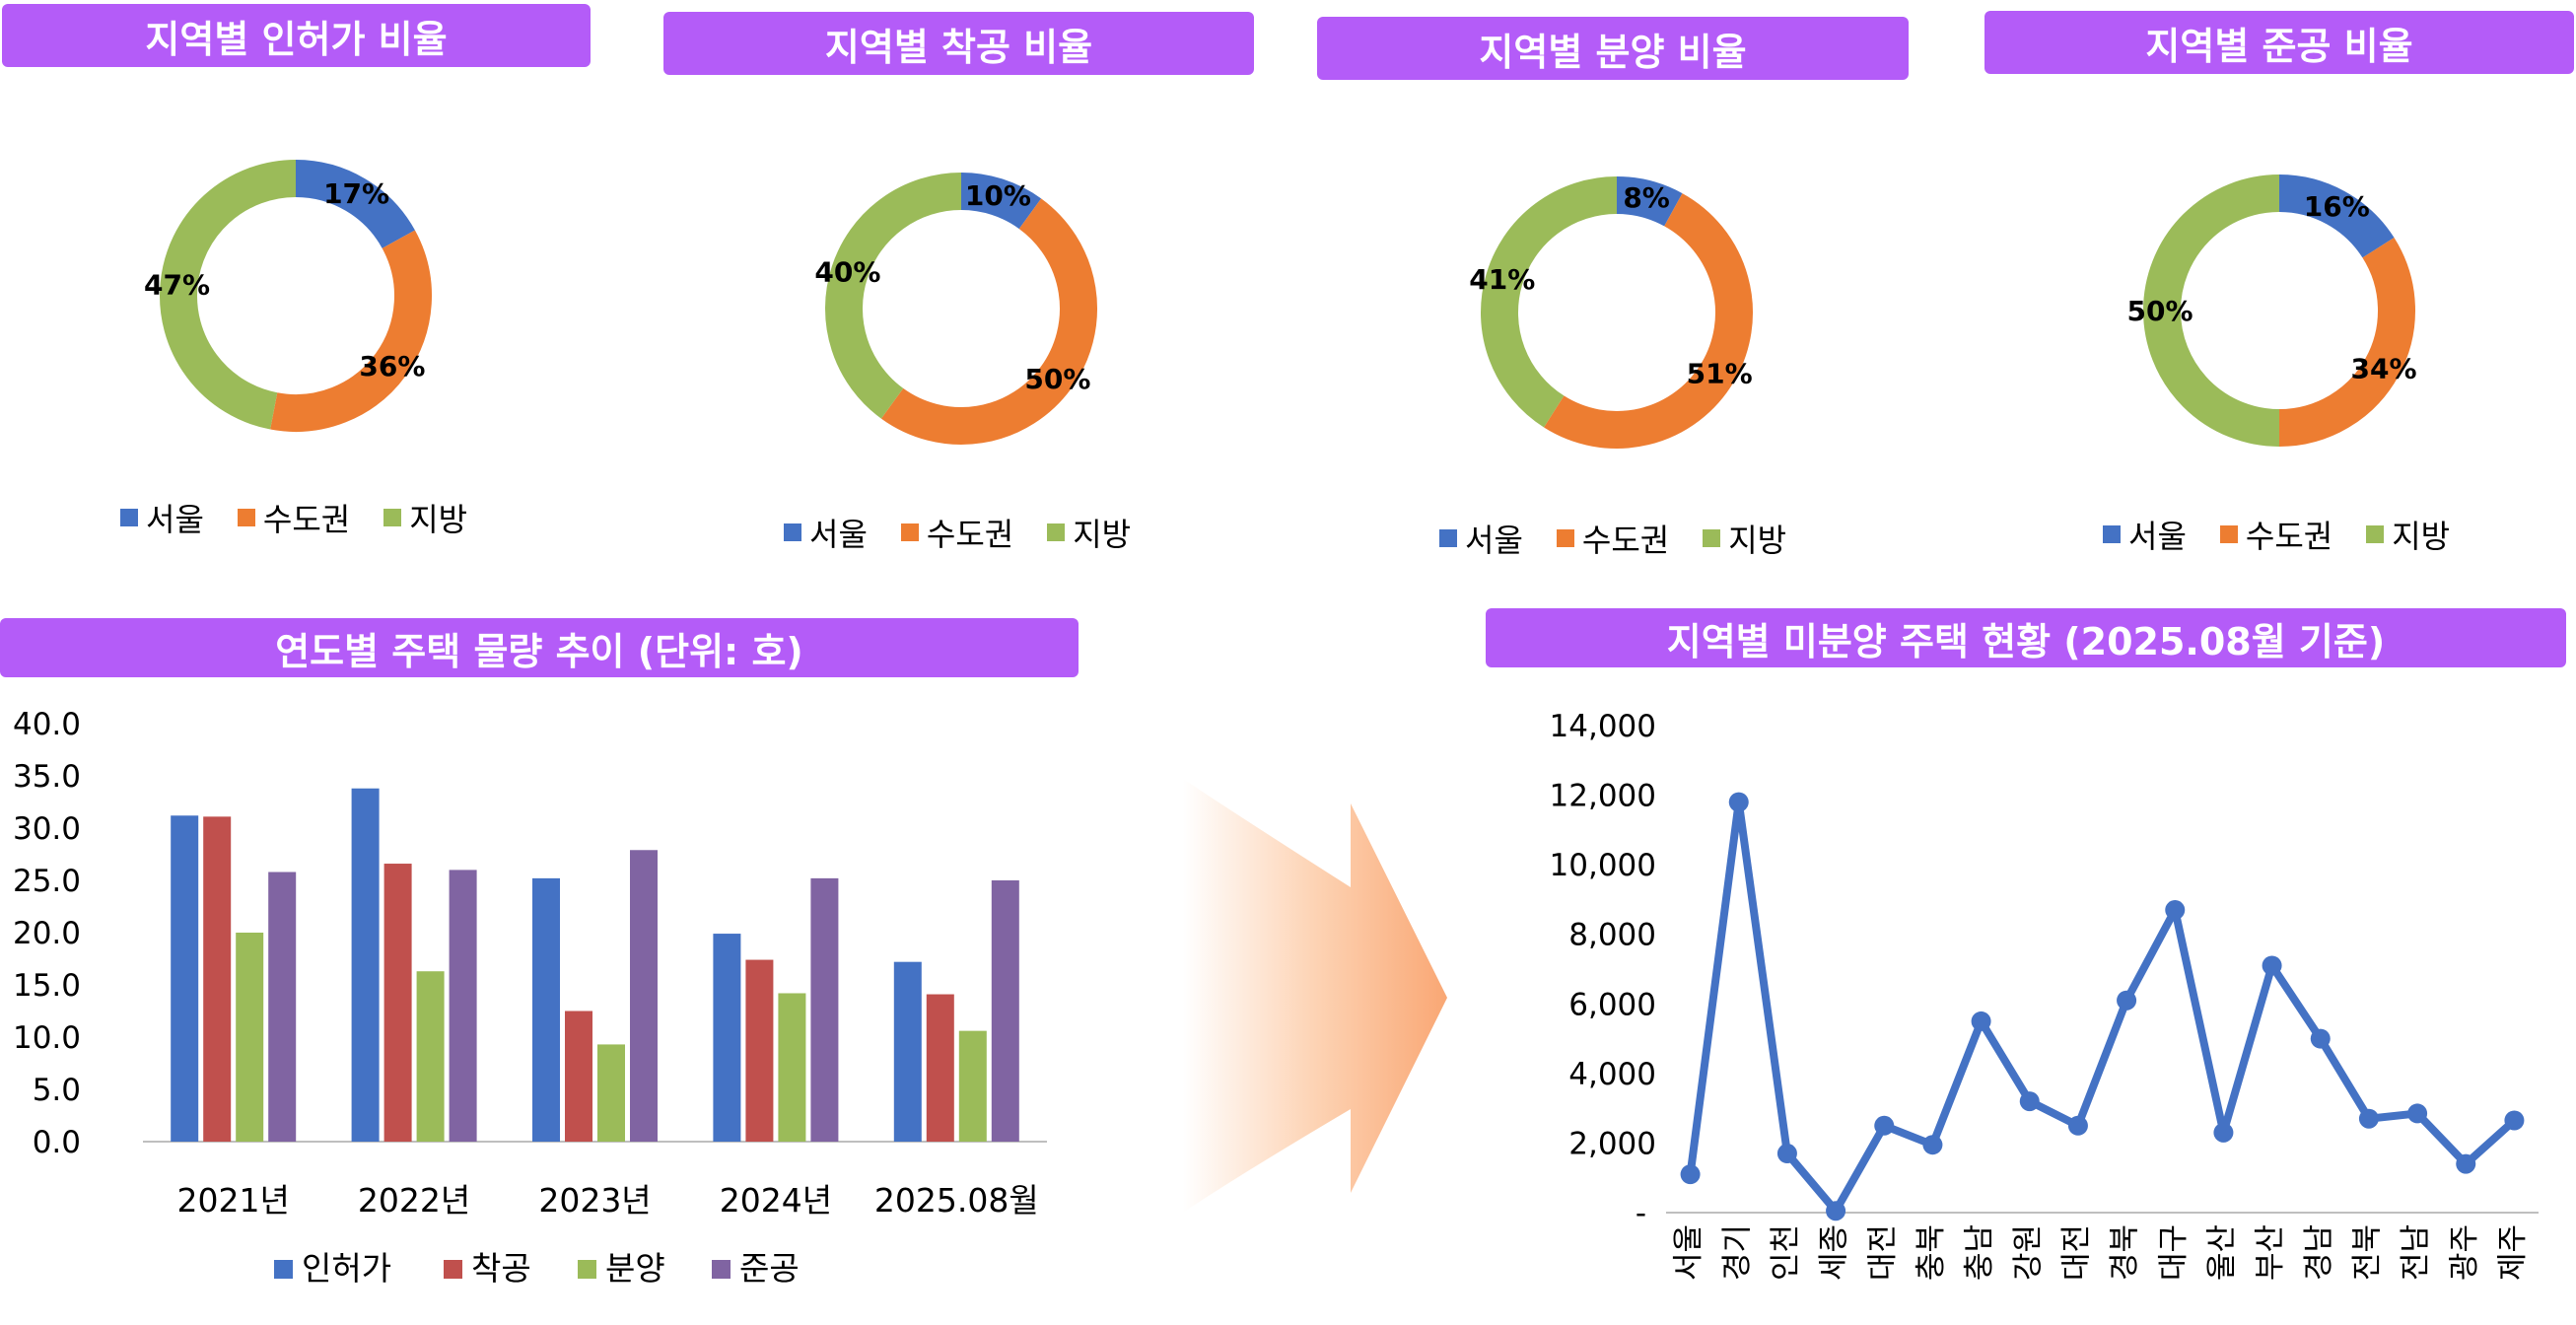  What do you see at coordinates (2513, 1252) in the screenshot?
I see `x-tick-label: 제주` at bounding box center [2513, 1252].